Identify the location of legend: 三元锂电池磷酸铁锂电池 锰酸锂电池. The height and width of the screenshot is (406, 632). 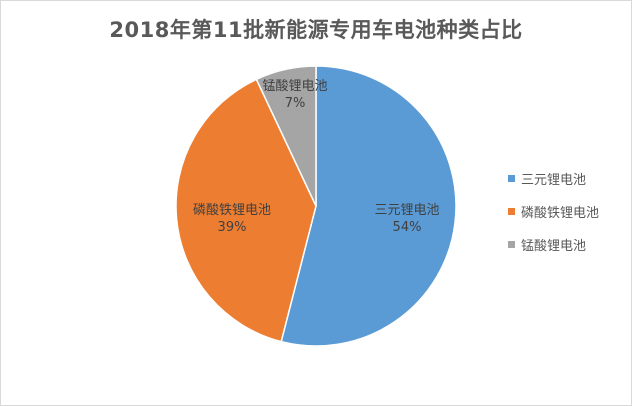
(553, 220).